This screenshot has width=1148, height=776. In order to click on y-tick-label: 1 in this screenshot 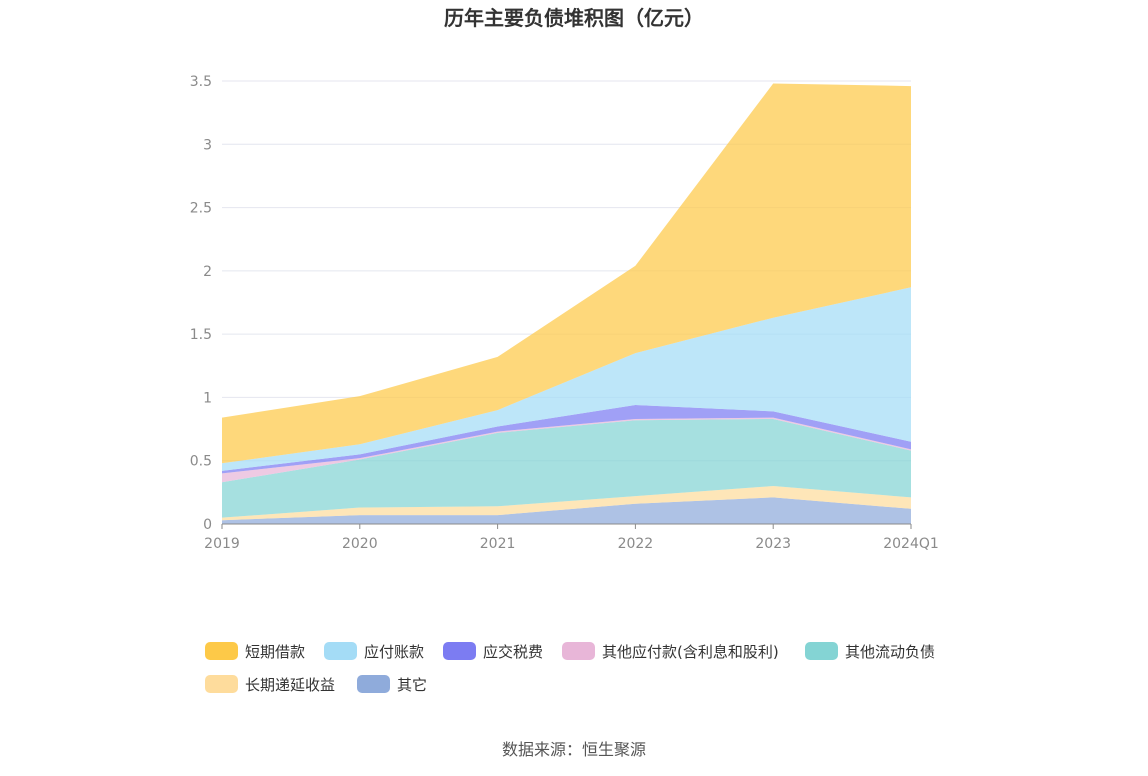, I will do `click(207, 398)`.